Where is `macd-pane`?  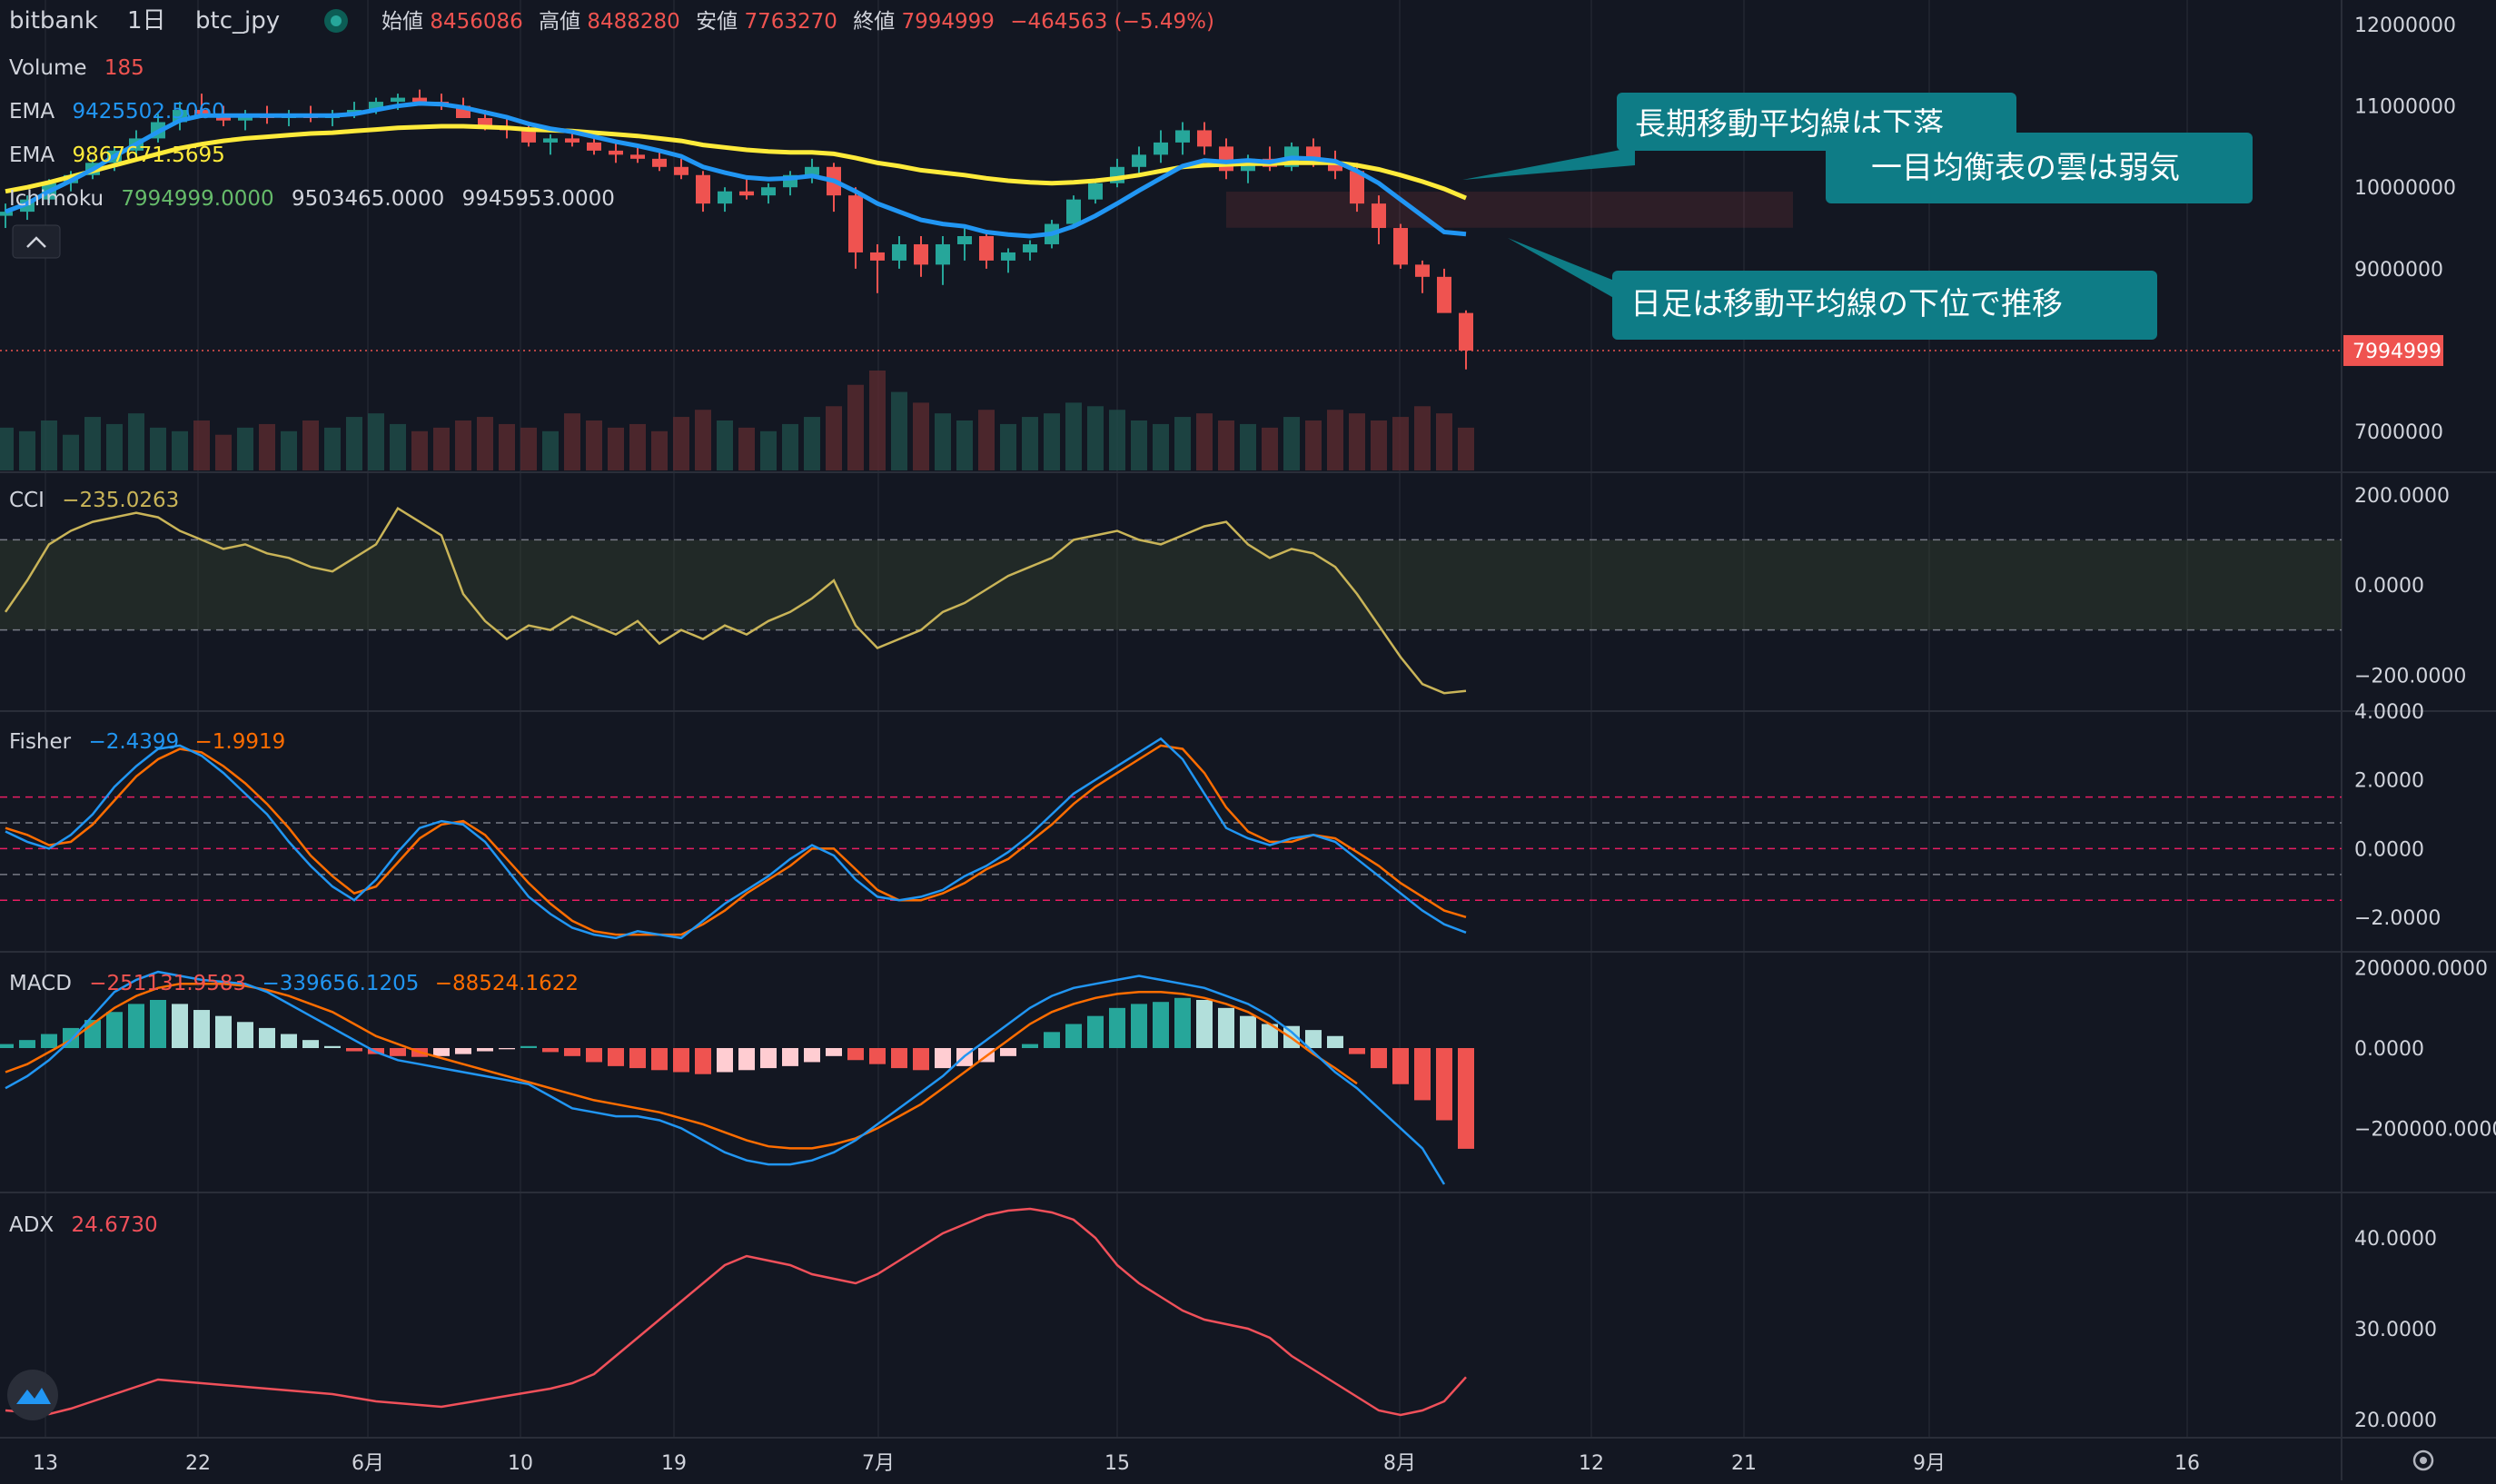
macd-pane is located at coordinates (737, 1077).